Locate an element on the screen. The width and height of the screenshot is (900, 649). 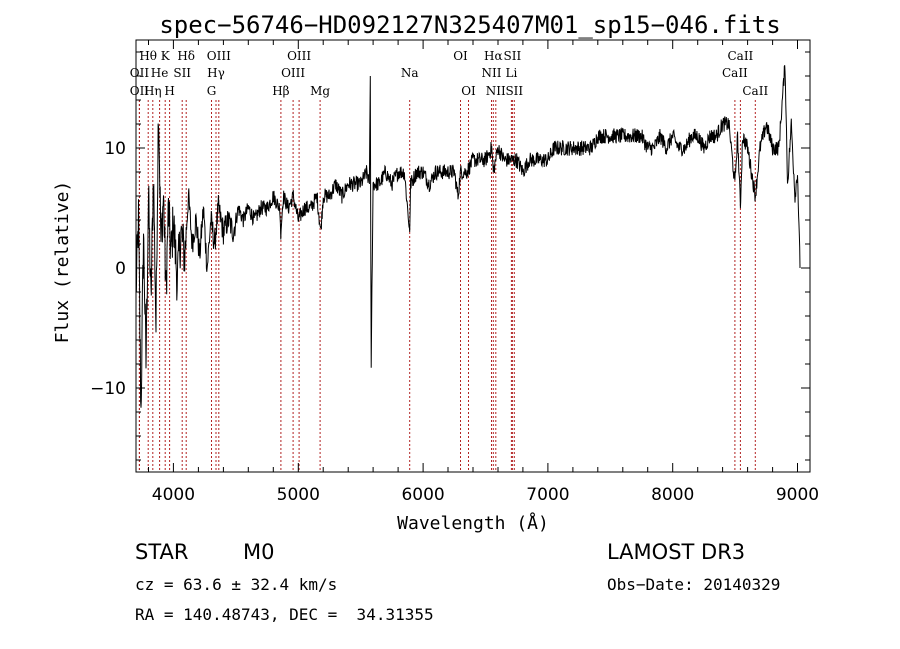
x-axis-label: Wavelength (Å) is located at coordinates (473, 523).